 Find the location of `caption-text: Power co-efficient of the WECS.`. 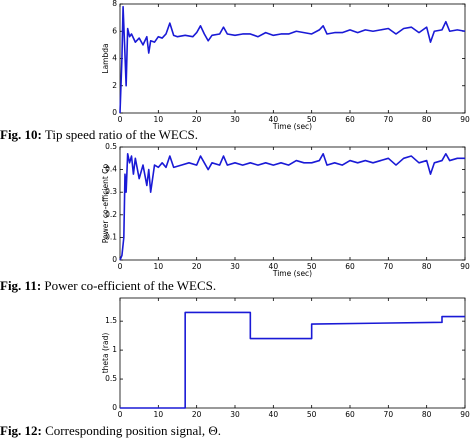

caption-text: Power co-efficient of the WECS. is located at coordinates (128, 285).